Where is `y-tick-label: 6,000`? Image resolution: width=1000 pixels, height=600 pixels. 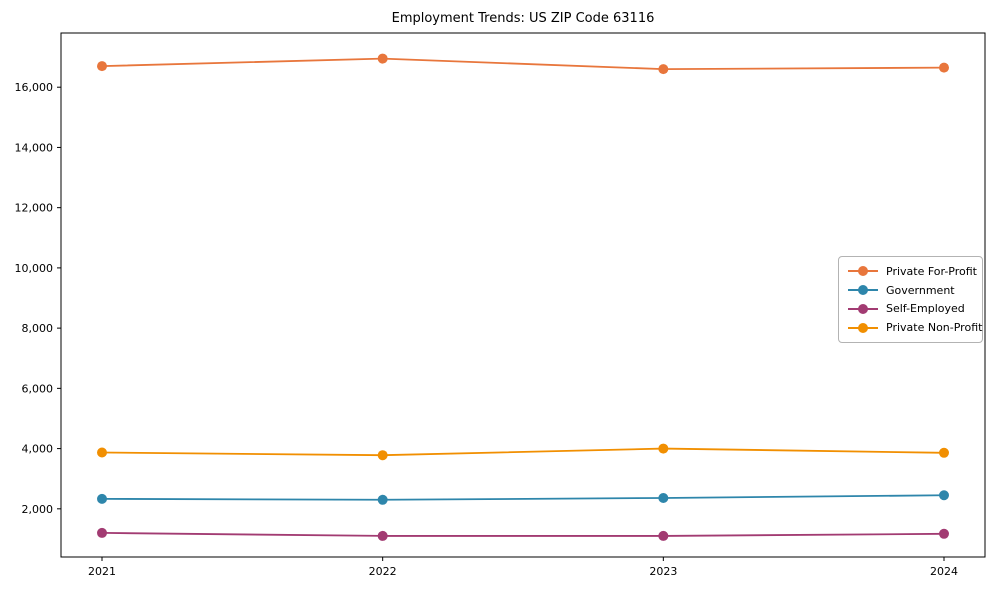 y-tick-label: 6,000 is located at coordinates (38, 388).